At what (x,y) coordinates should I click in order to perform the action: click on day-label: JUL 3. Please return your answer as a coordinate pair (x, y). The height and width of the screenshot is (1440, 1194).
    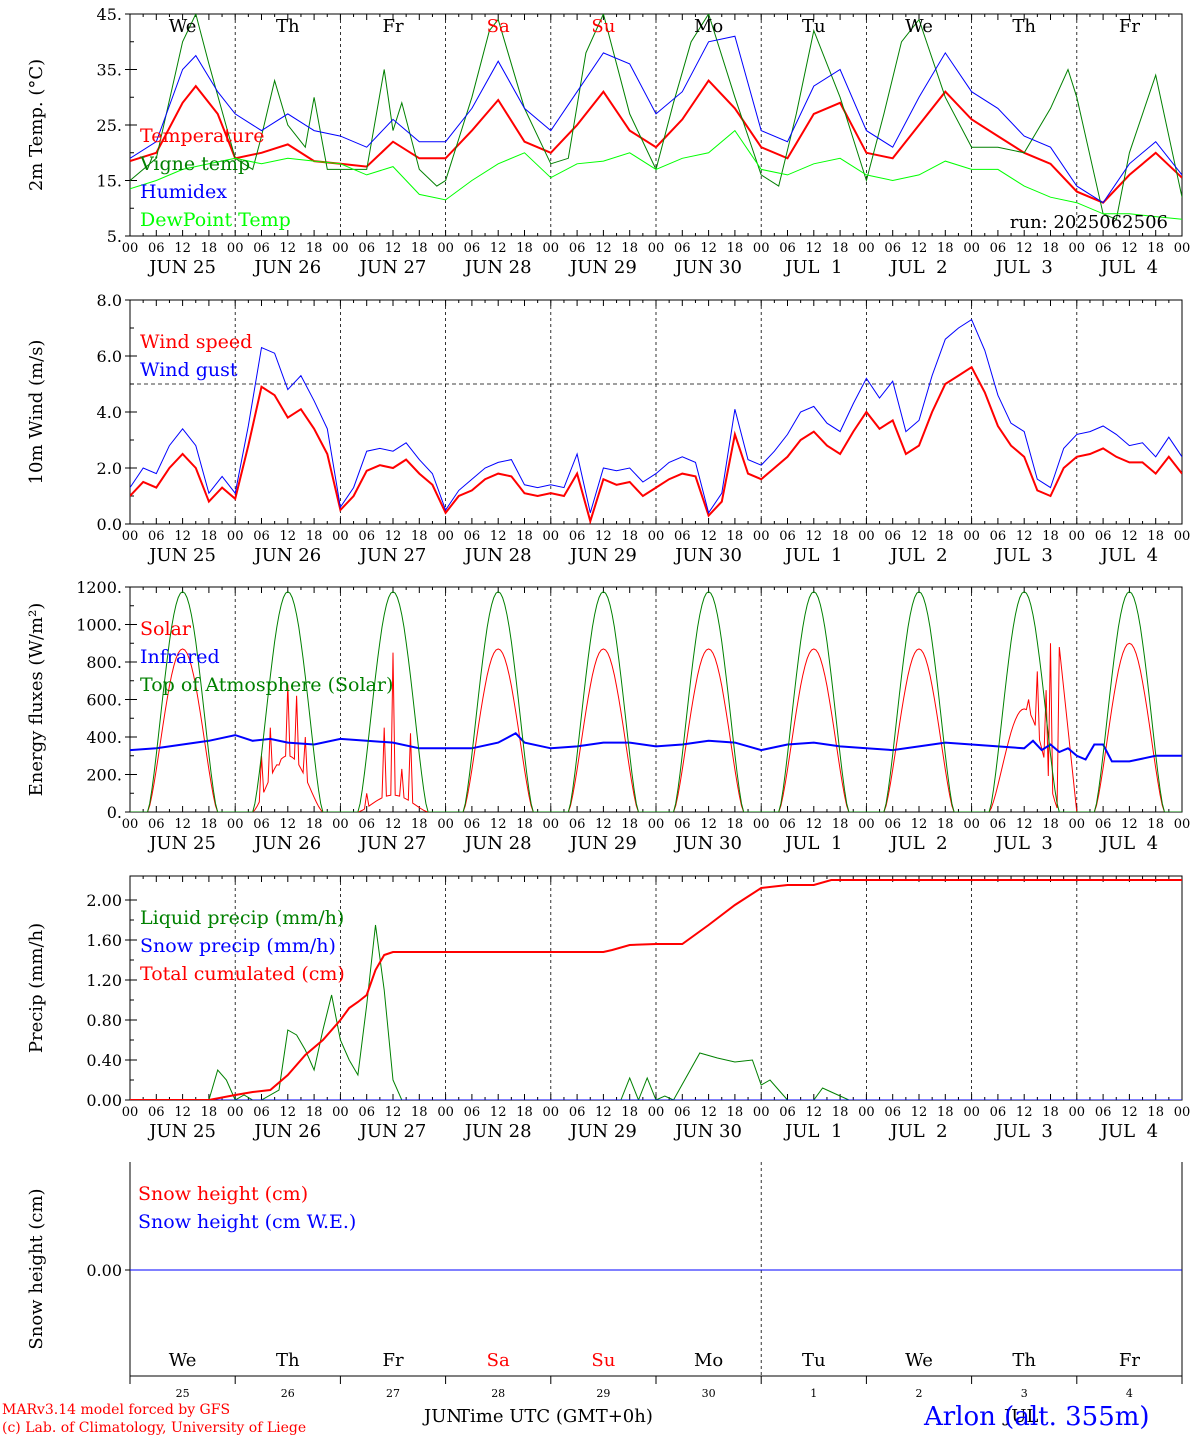
    Looking at the image, I should click on (1023, 1131).